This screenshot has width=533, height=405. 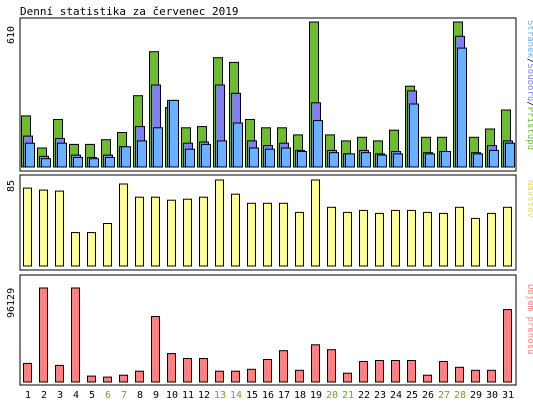 What do you see at coordinates (92, 395) in the screenshot?
I see `day-label: 5` at bounding box center [92, 395].